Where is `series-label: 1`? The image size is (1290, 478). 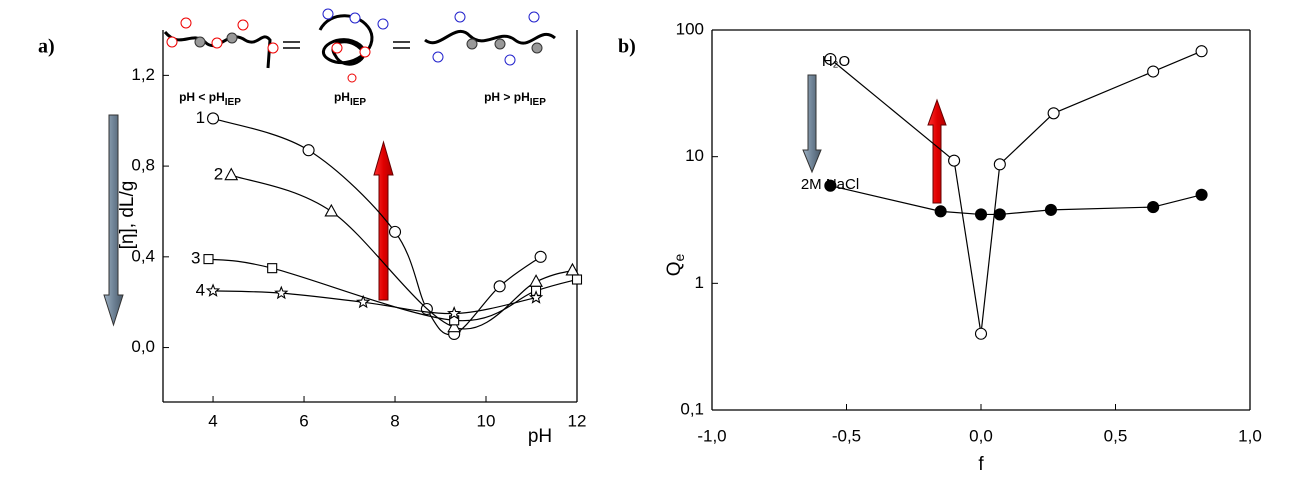
series-label: 1 is located at coordinates (200, 117).